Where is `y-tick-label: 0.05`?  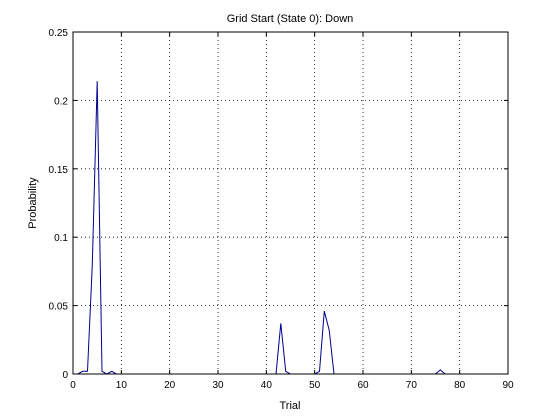
y-tick-label: 0.05 is located at coordinates (59, 307).